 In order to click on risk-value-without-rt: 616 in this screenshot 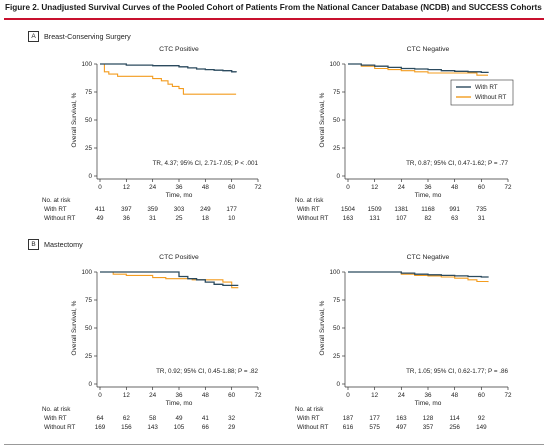, I will do `click(348, 427)`.